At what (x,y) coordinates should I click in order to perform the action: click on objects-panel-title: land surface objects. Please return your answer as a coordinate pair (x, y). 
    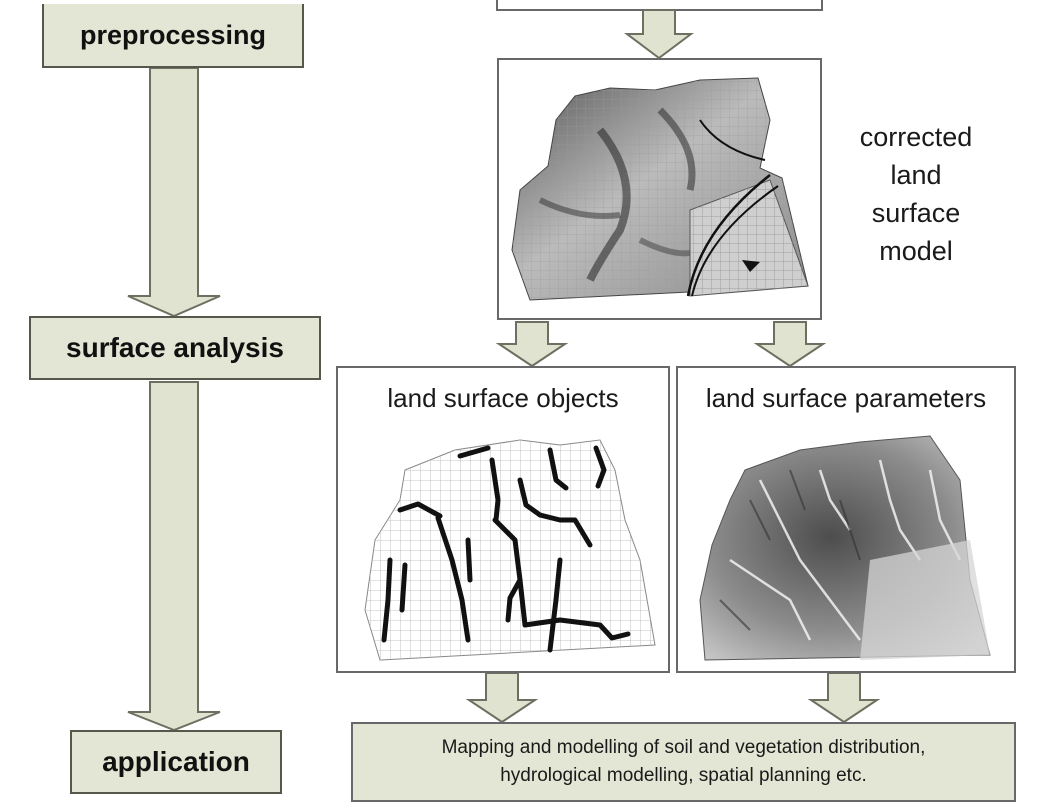
    Looking at the image, I should click on (503, 398).